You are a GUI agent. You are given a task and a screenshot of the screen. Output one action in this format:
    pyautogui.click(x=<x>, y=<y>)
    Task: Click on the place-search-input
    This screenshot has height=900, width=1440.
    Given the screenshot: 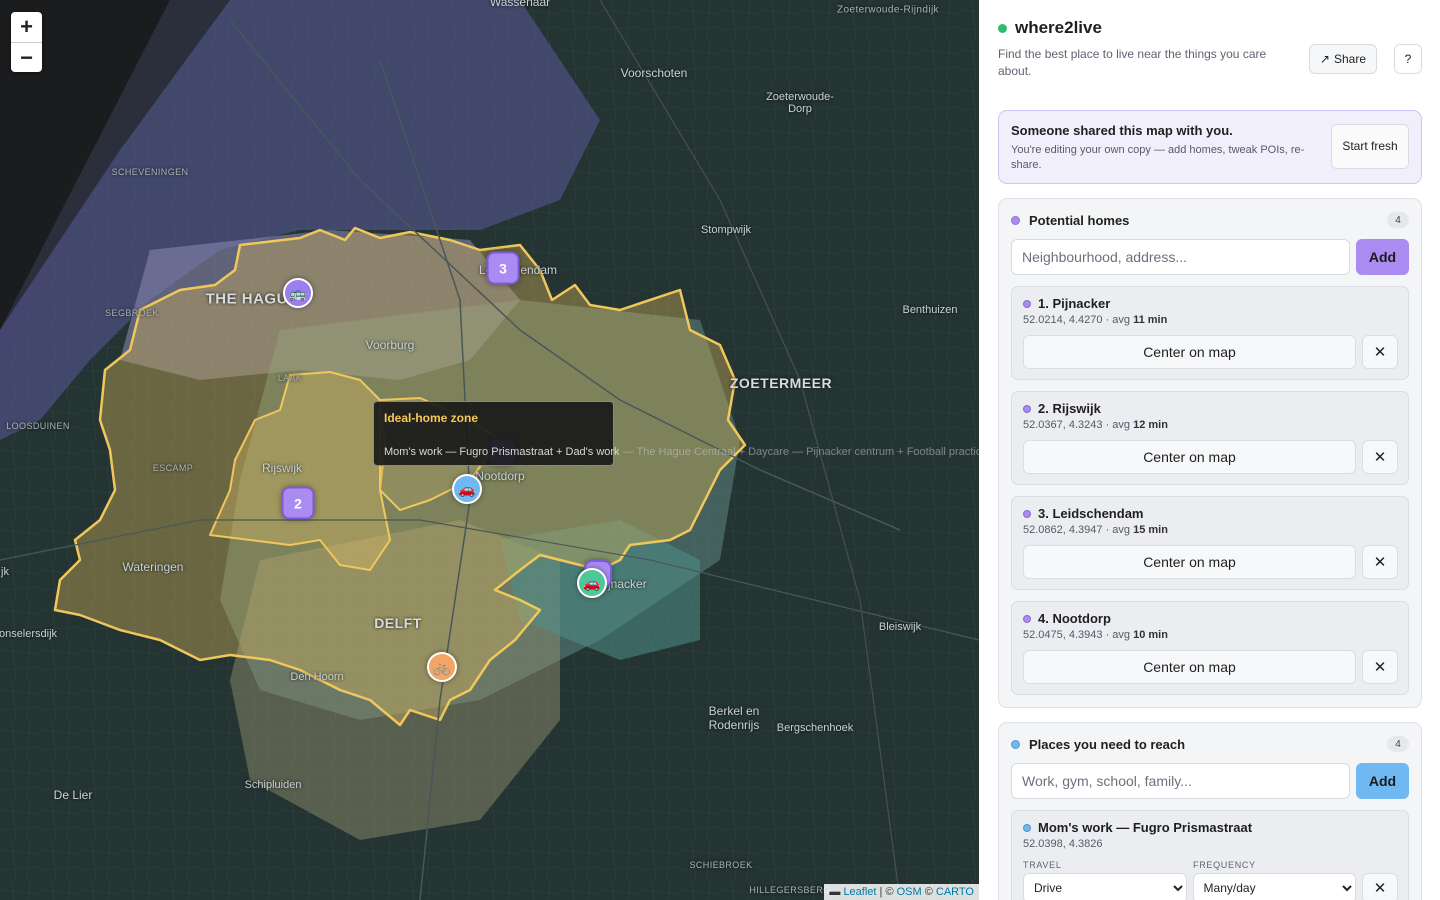 What is the action you would take?
    pyautogui.click(x=1180, y=781)
    